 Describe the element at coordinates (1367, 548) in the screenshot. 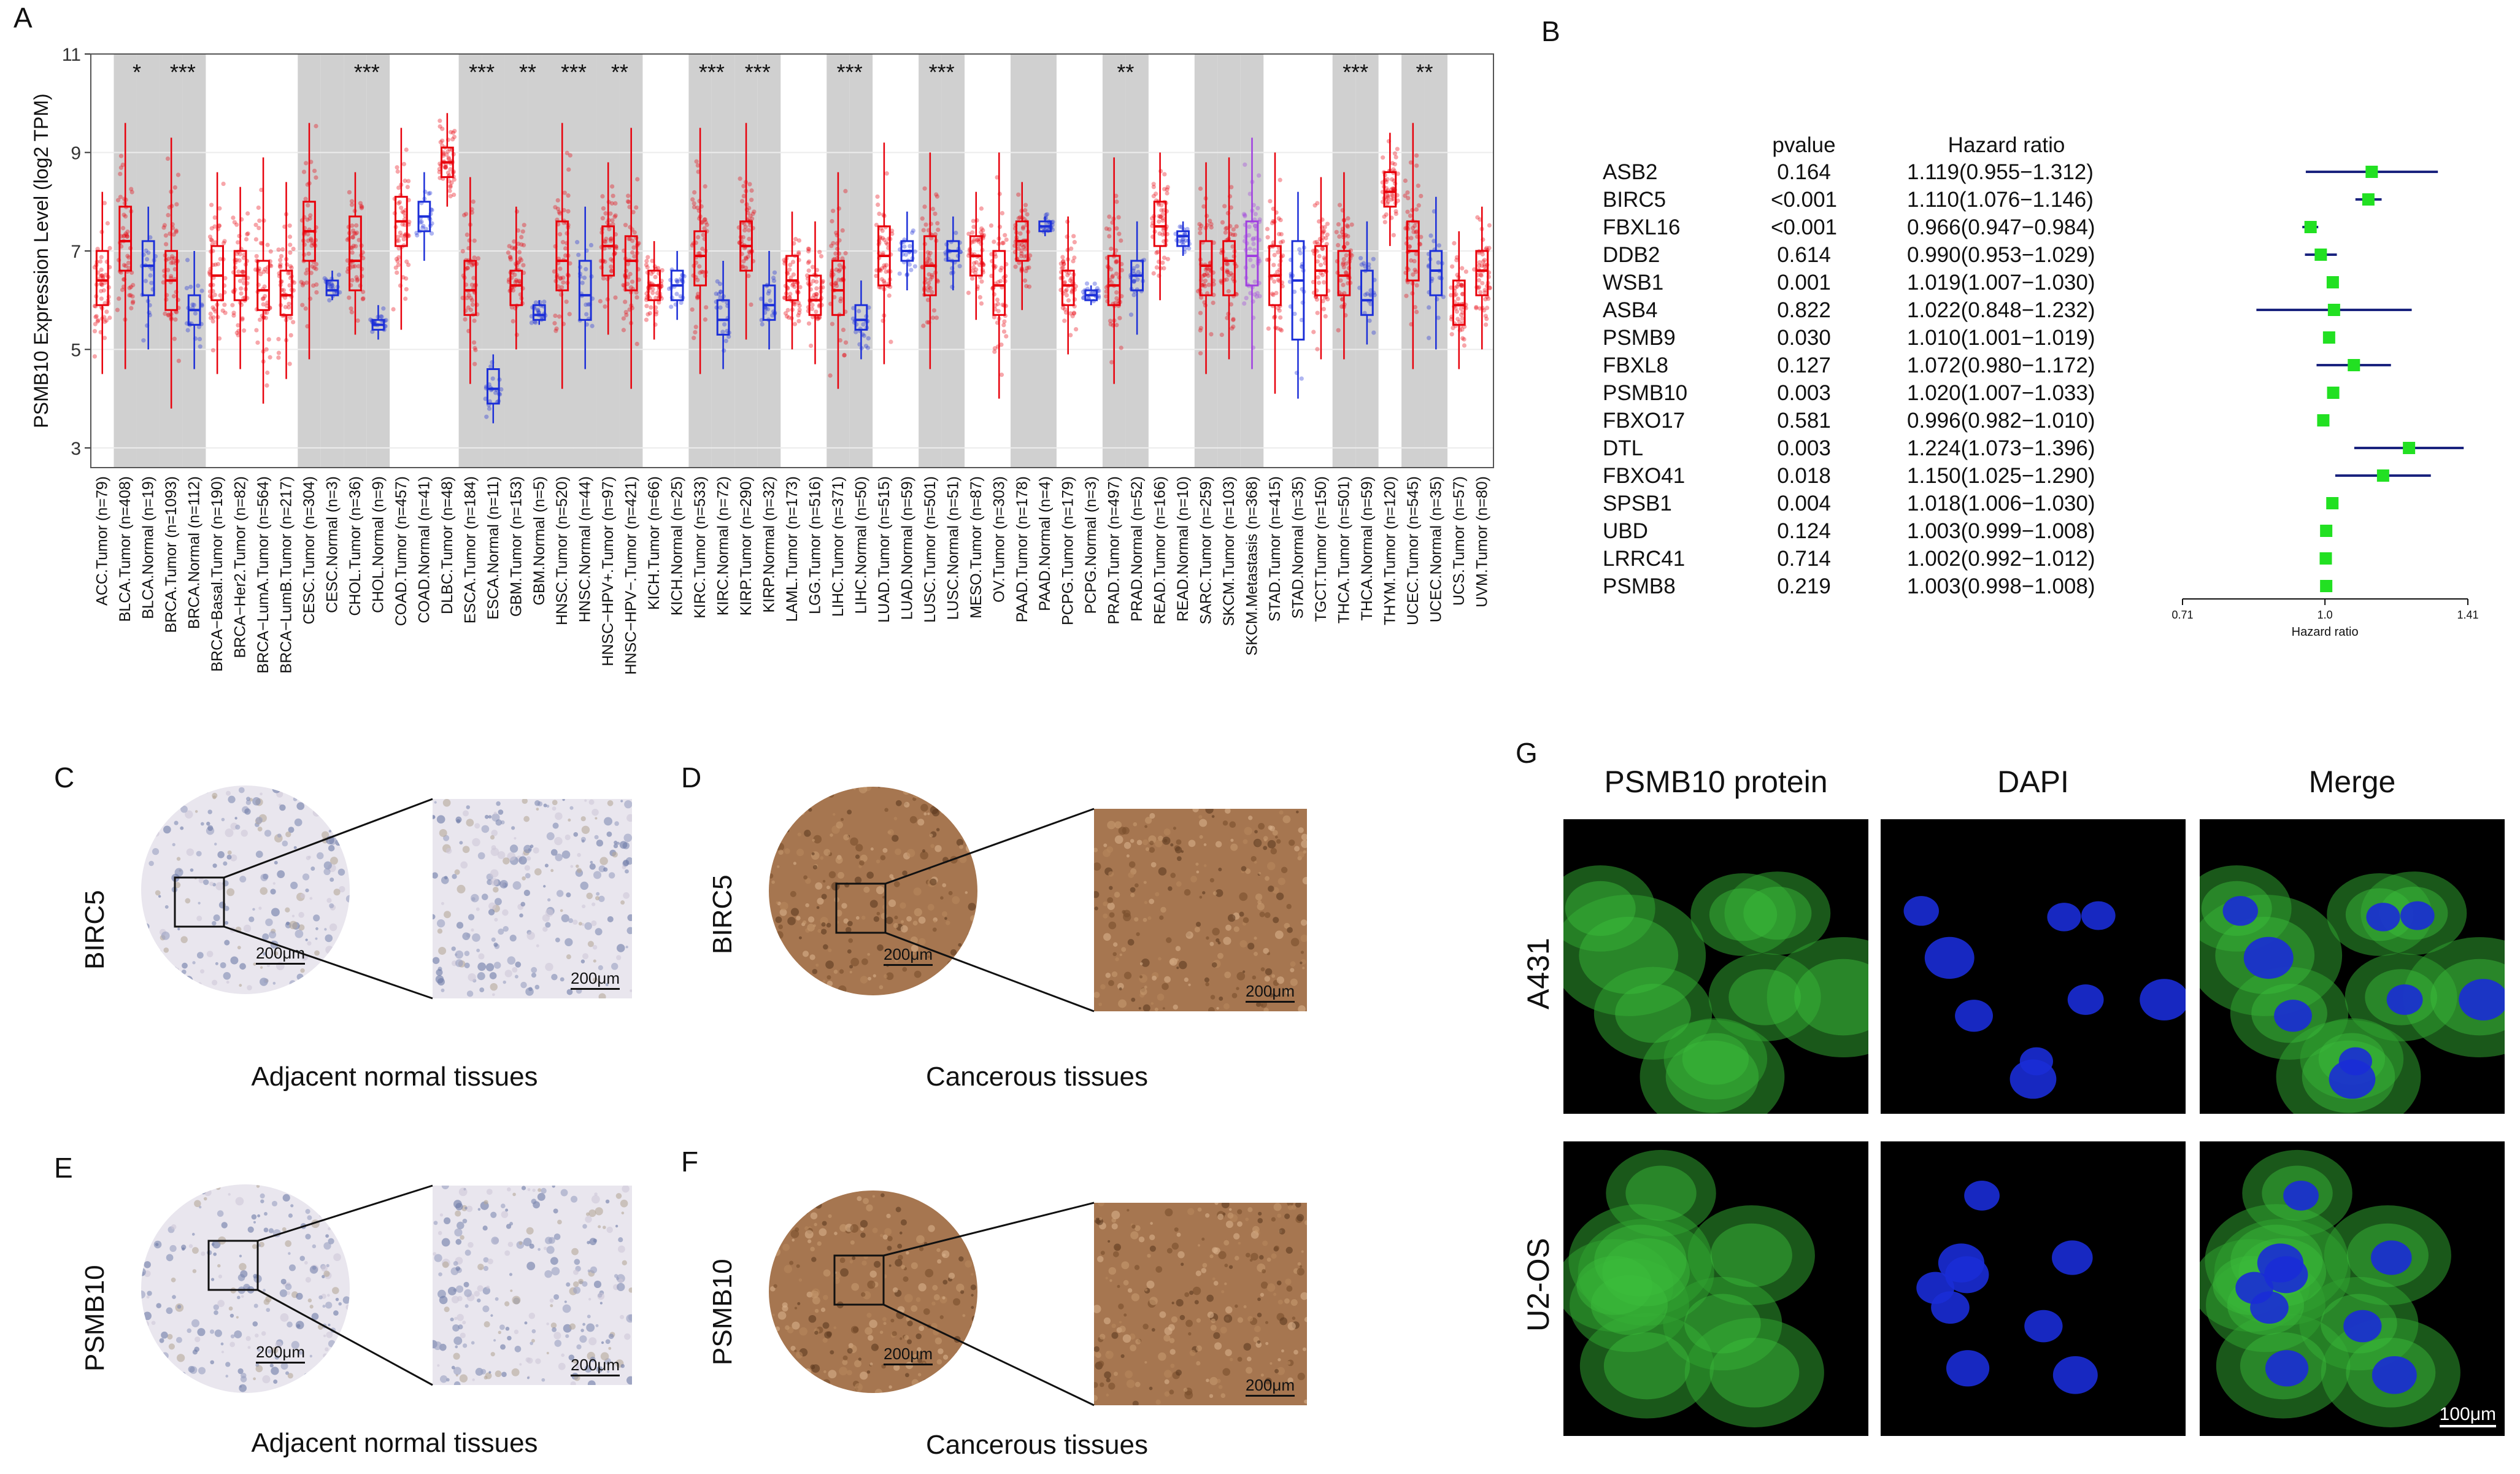

I see `x-tick-label: THCA.Normal (n=59)` at that location.